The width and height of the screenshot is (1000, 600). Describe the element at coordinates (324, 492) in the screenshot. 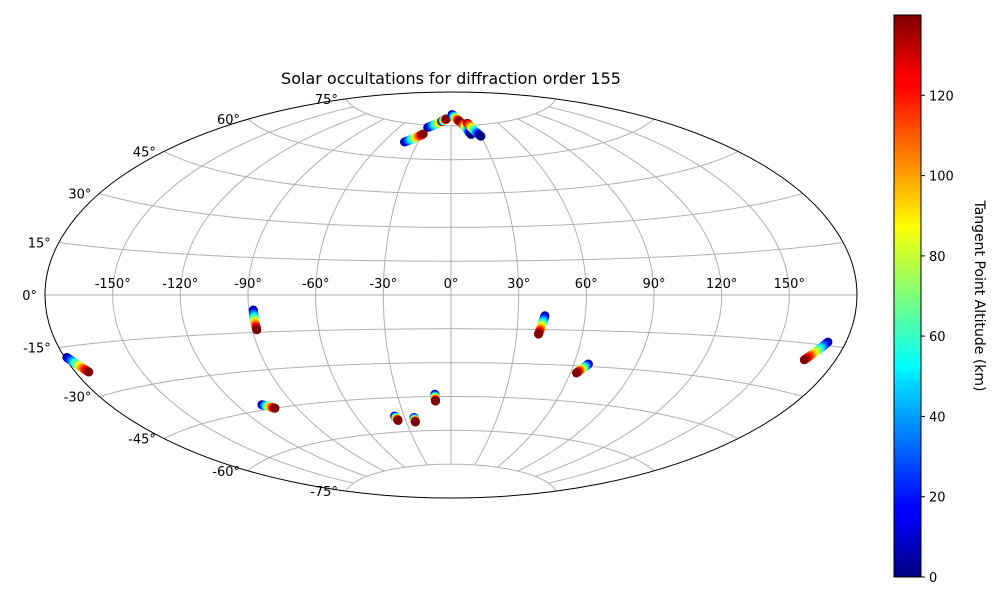

I see `latitude-tick-label: -75°` at that location.